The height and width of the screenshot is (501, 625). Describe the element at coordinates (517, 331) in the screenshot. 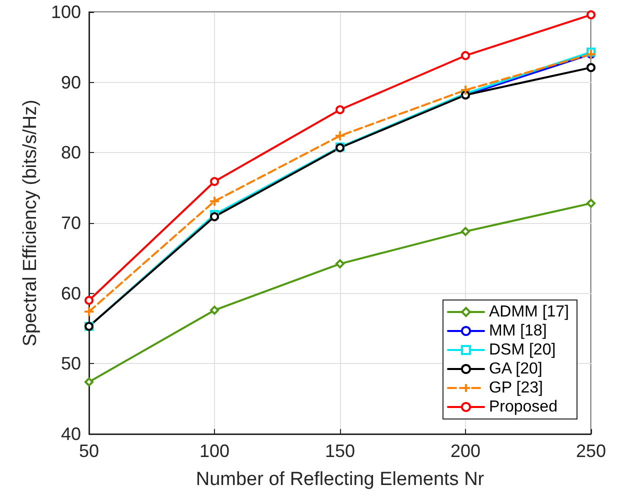

I see `legend-label: MM [18]` at that location.